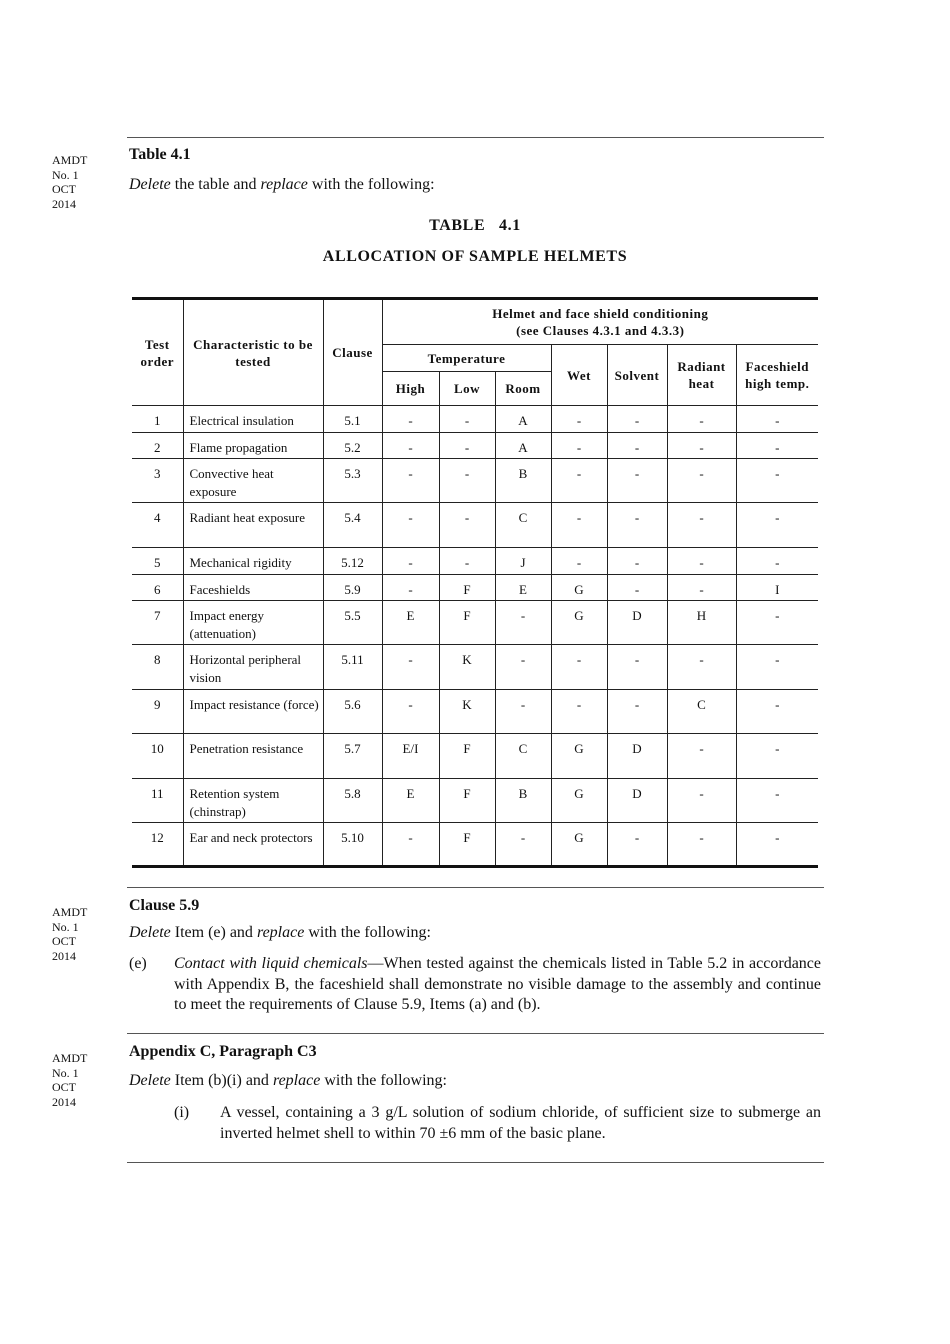 The width and height of the screenshot is (950, 1344). I want to click on cell-test-order: 9, so click(158, 711).